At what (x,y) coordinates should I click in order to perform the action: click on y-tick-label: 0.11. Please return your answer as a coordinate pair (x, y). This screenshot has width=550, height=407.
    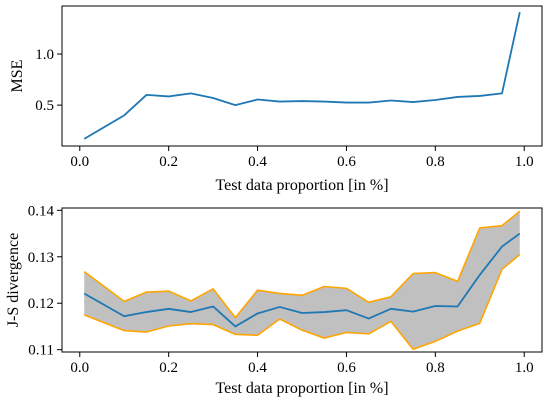
    Looking at the image, I should click on (41, 351).